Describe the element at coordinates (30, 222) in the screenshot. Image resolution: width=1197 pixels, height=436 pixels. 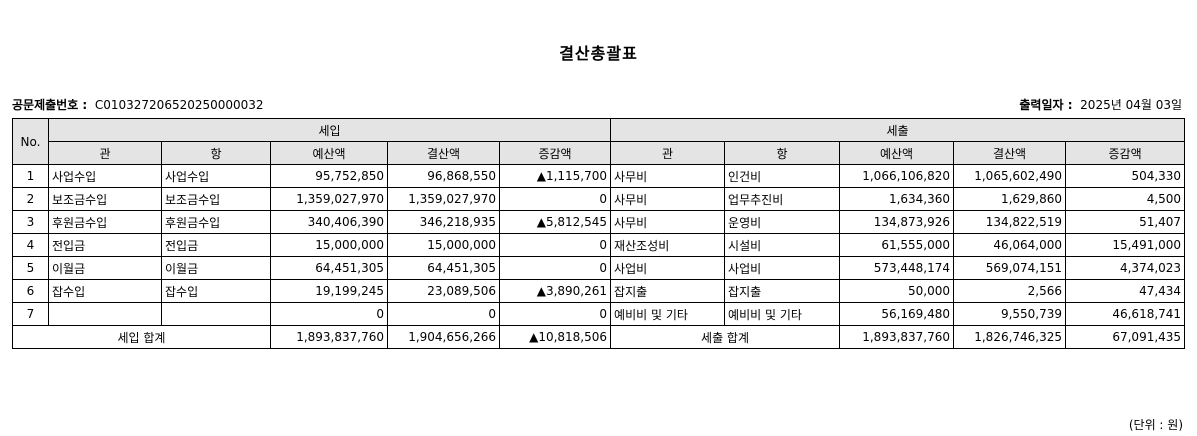
I see `cell-no: 3` at that location.